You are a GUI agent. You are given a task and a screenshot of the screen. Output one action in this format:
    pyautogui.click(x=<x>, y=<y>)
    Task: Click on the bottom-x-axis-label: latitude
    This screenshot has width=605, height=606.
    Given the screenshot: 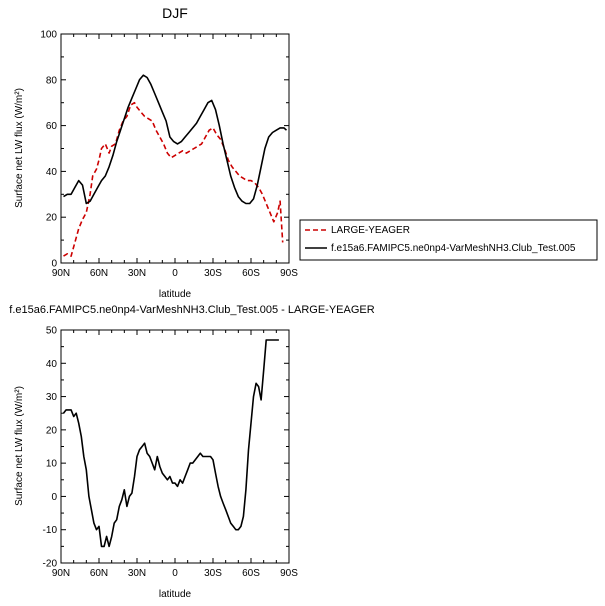 What is the action you would take?
    pyautogui.click(x=175, y=594)
    